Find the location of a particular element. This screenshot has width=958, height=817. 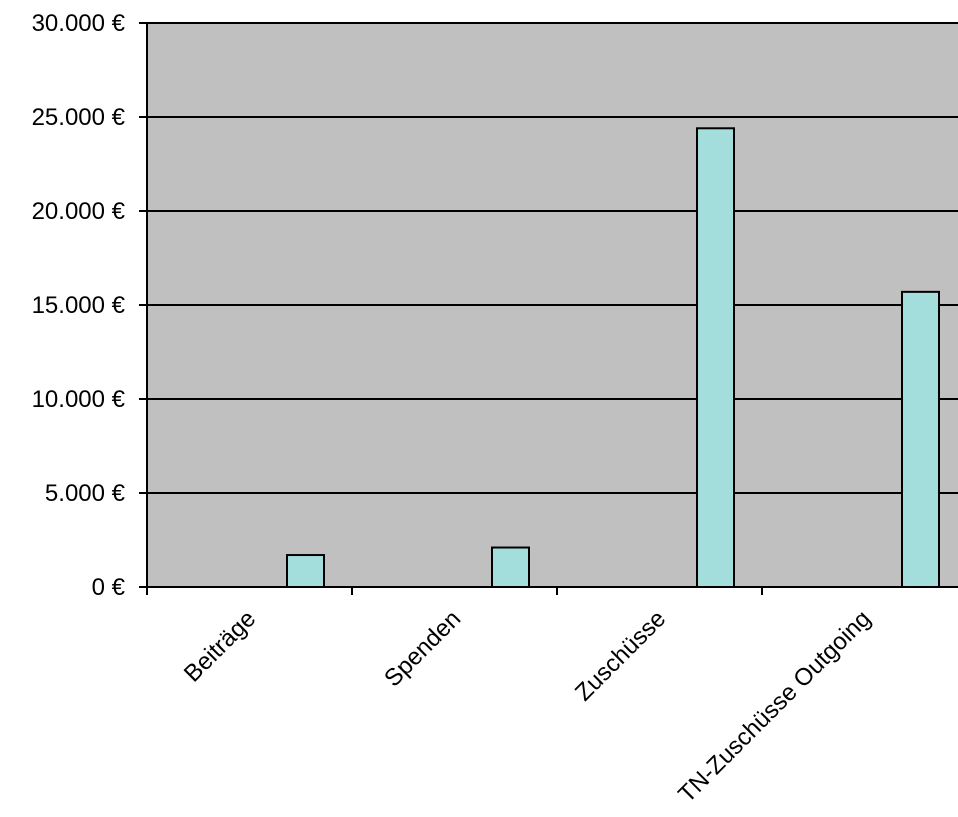

x-tick-label-1: Spenden is located at coordinates (422, 648).